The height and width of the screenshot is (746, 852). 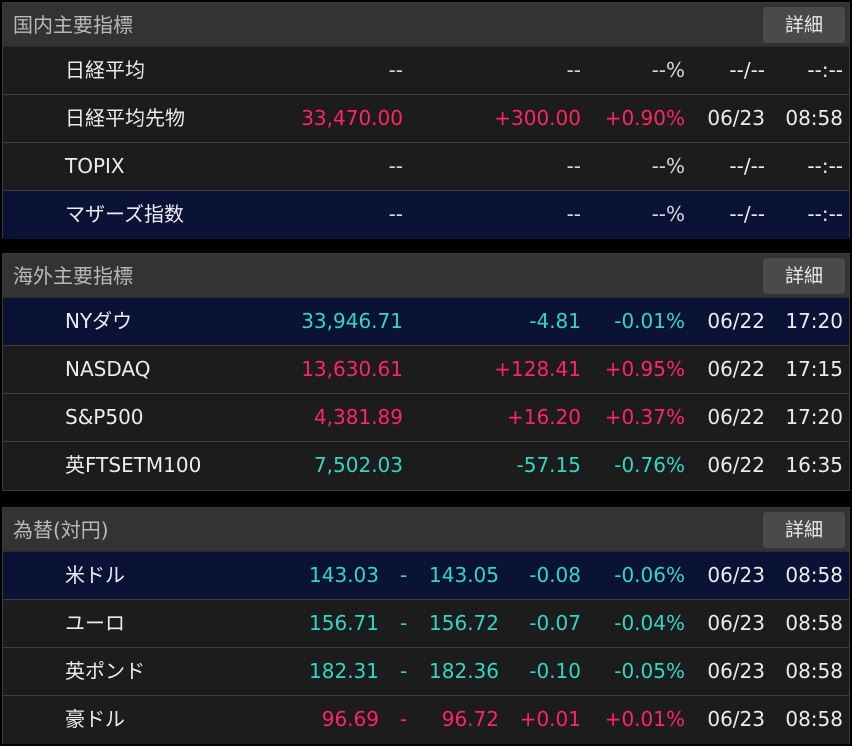 What do you see at coordinates (644, 118) in the screenshot?
I see `row-percent: +0.90%` at bounding box center [644, 118].